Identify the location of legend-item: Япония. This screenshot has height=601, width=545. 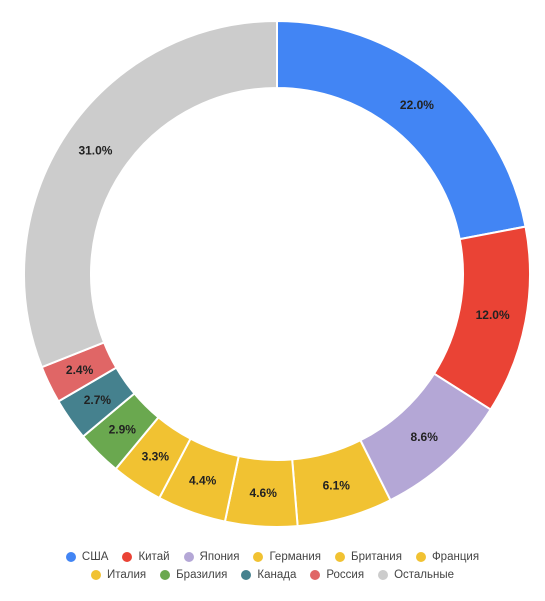
(211, 557).